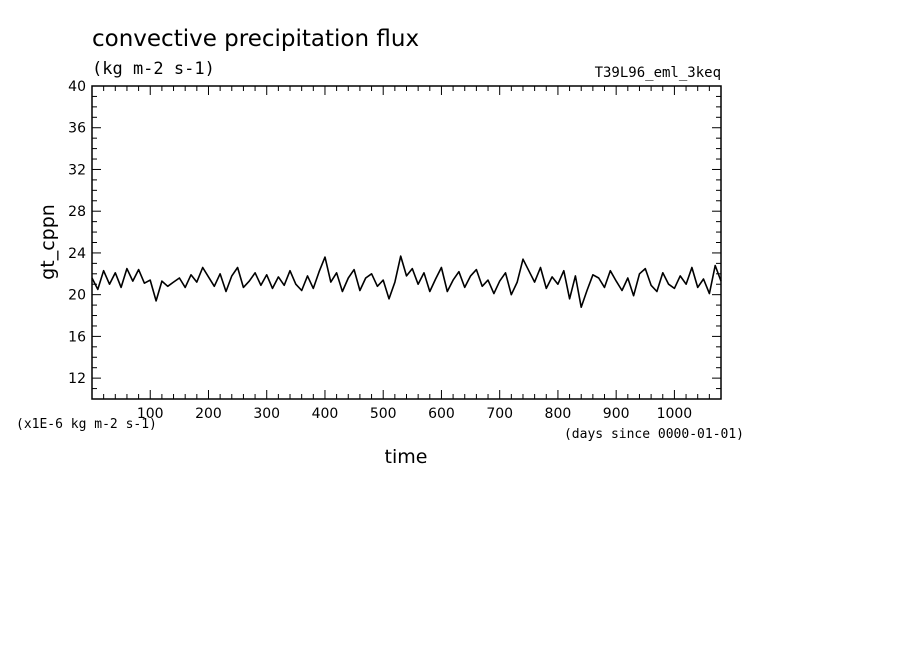  I want to click on y-tick-label: 32, so click(77, 170).